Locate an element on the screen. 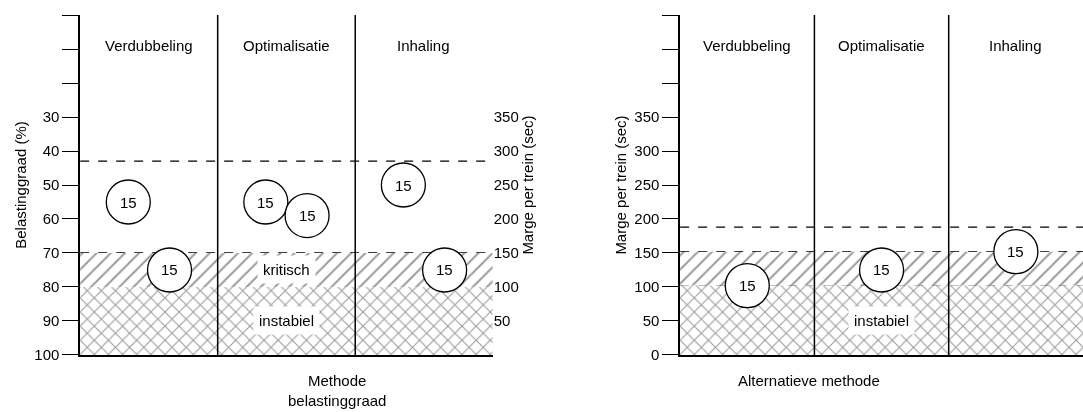 This screenshot has height=412, width=1083. y2-axis-title: Marge per trein (sec) is located at coordinates (527, 185).